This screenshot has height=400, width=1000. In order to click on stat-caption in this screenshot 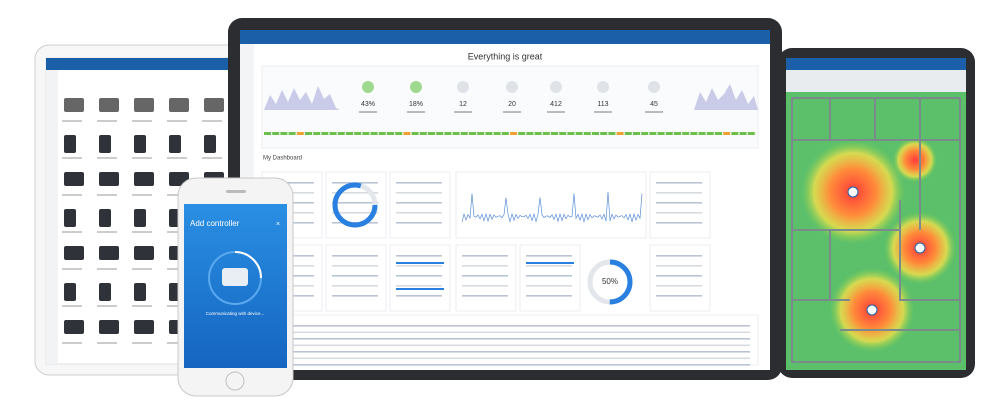, I will do `click(368, 112)`.